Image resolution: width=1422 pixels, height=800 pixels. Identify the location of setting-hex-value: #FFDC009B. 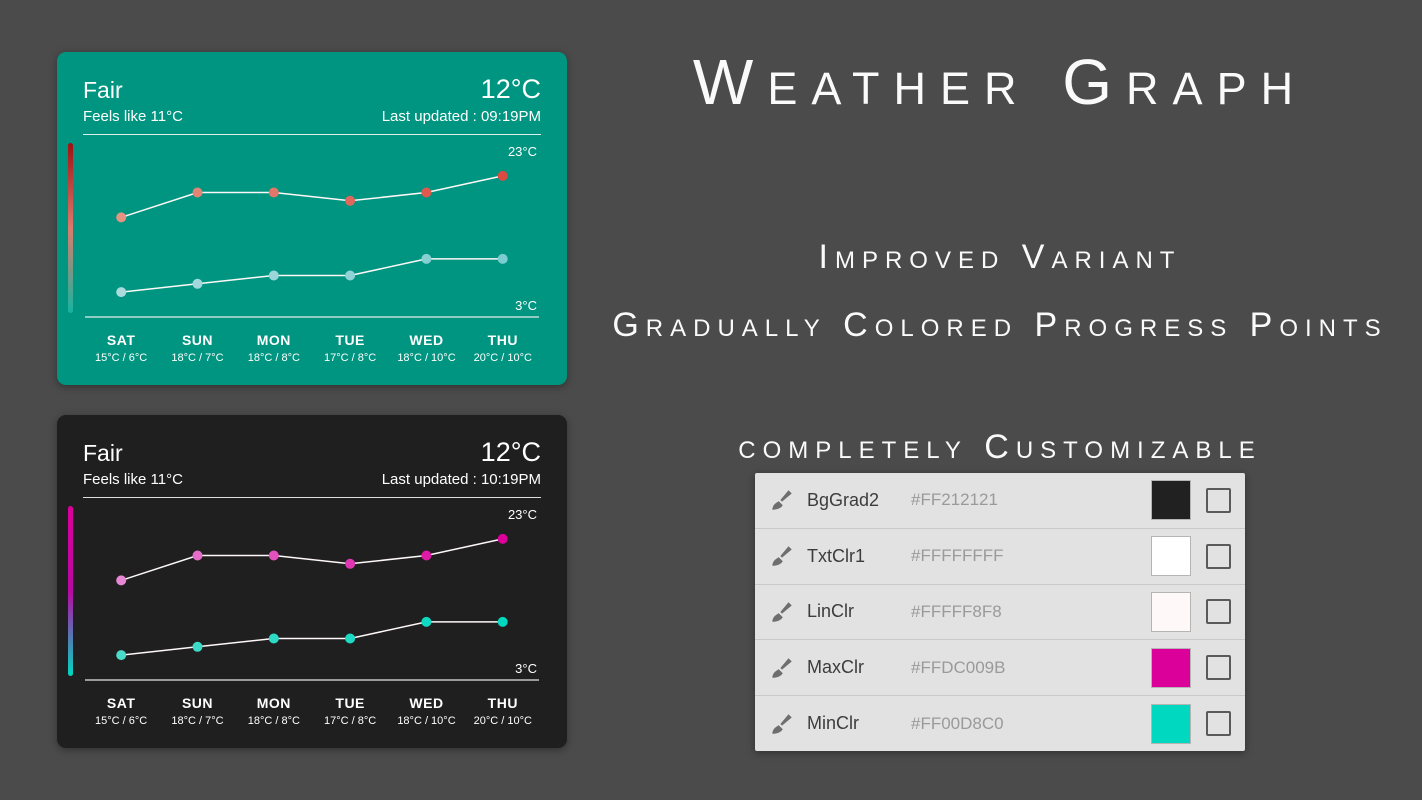
(958, 667).